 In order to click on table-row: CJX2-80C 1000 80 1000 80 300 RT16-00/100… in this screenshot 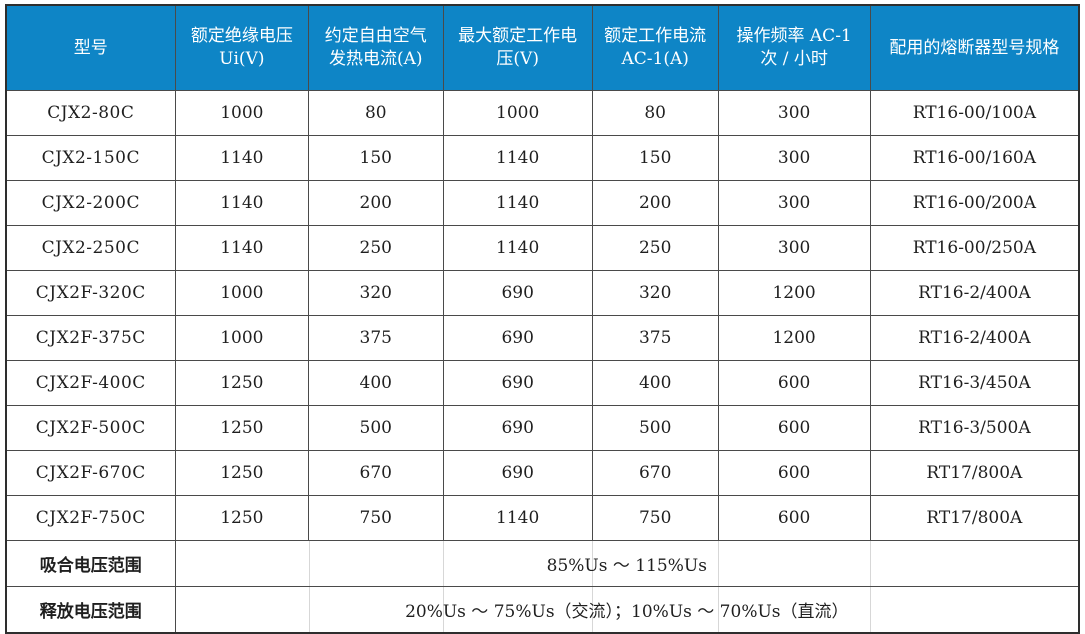, I will do `click(542, 113)`.